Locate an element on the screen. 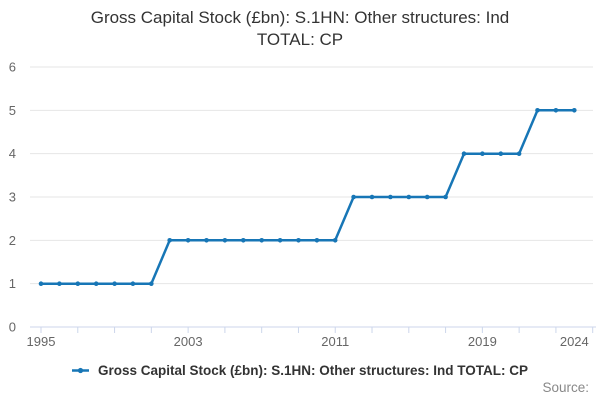 The image size is (600, 400). series-marker-icon is located at coordinates (80, 370).